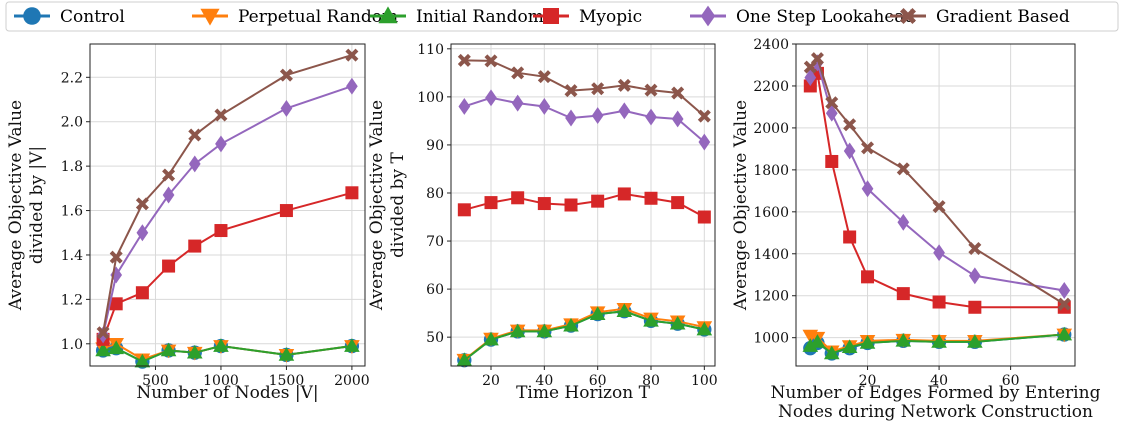  Describe the element at coordinates (69, 17) in the screenshot. I see `legend-item-control: Control` at that location.